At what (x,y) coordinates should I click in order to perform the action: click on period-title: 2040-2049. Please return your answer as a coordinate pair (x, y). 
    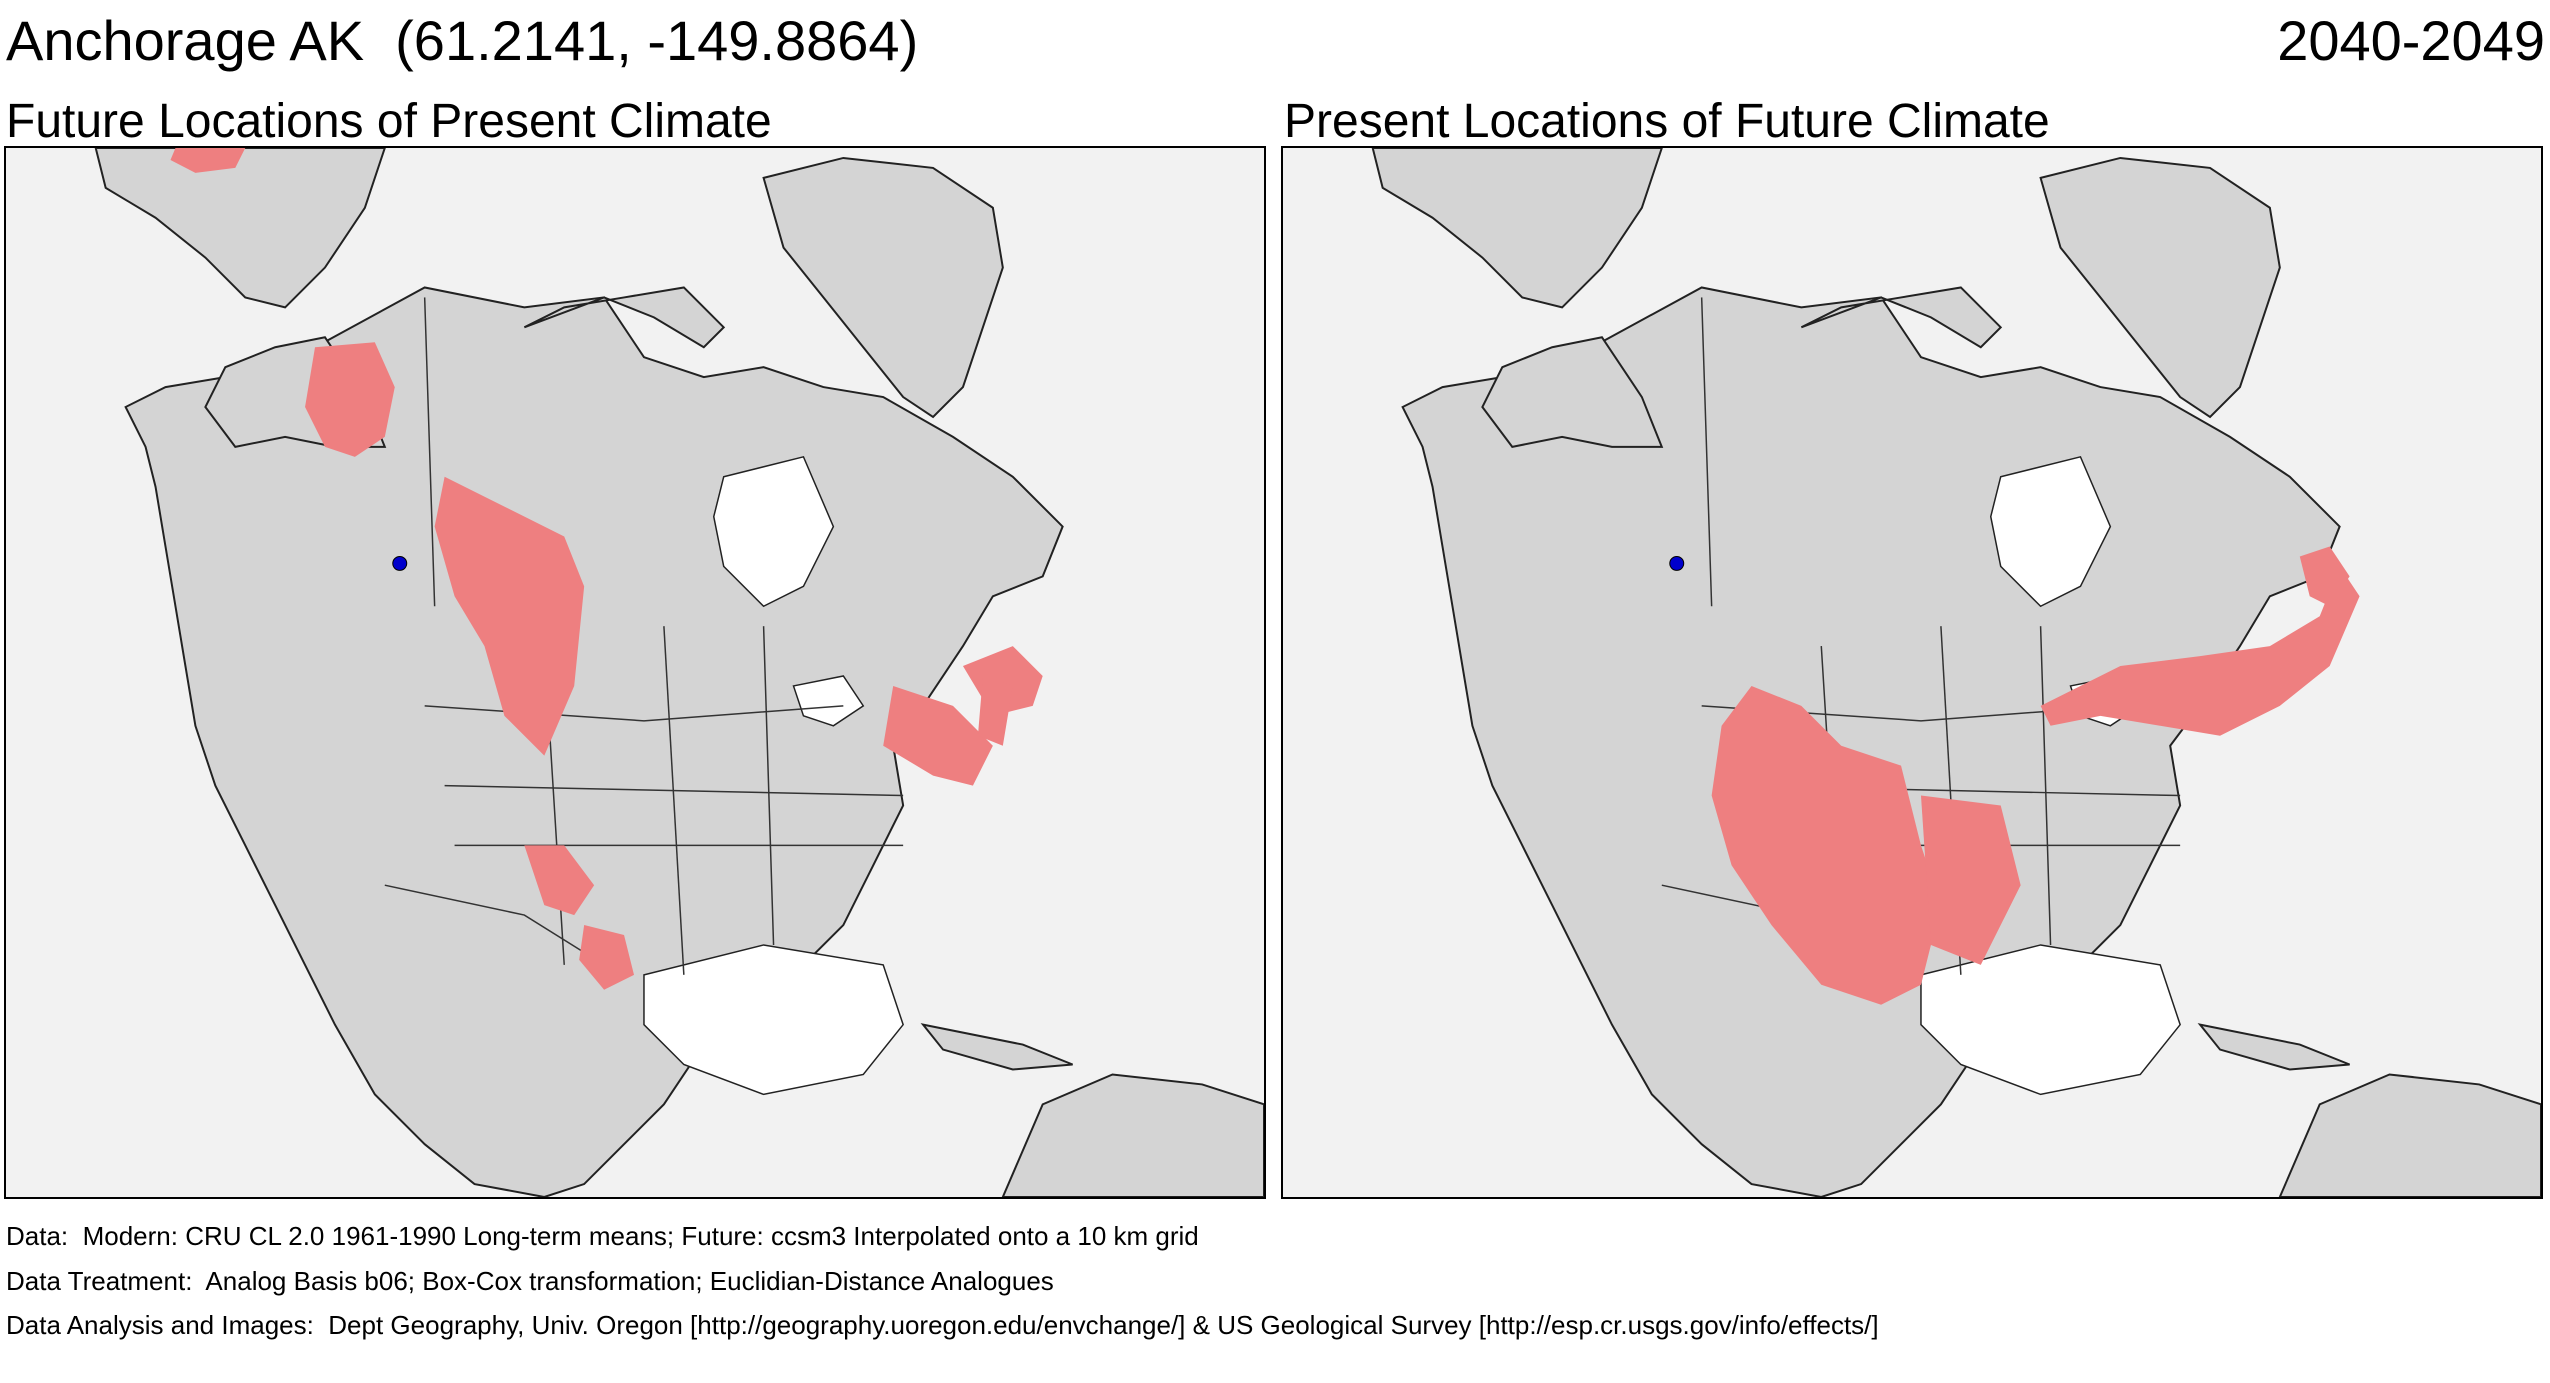
    Looking at the image, I should click on (2411, 40).